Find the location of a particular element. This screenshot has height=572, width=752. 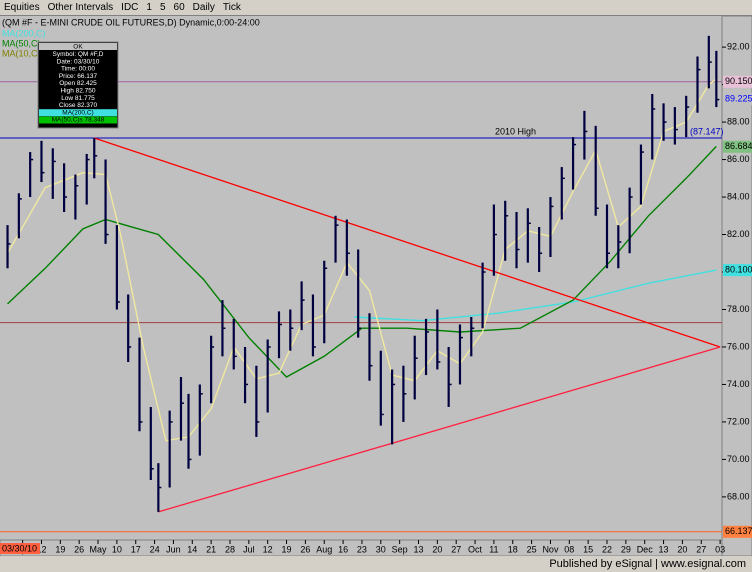

toolbar-item: IDC is located at coordinates (130, 7).